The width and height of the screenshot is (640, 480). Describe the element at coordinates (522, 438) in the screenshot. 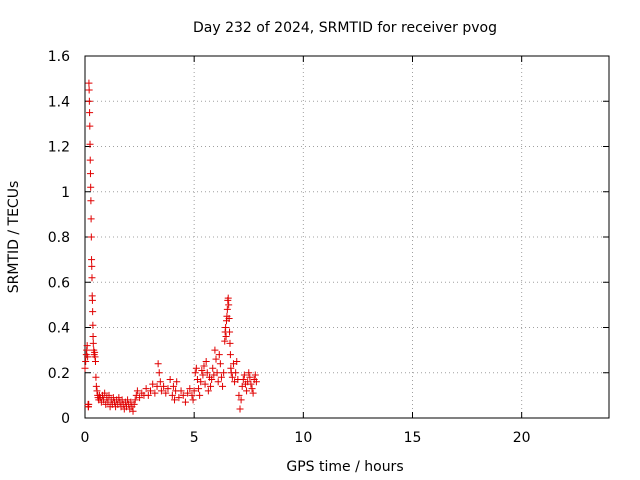

I see `x-tick-label: 20` at that location.